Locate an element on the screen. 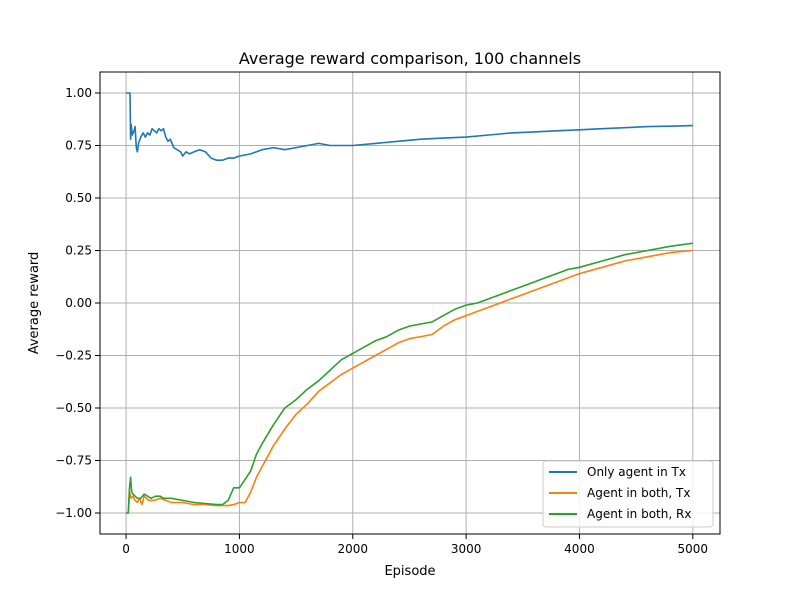 The image size is (800, 604). y-tick-label: −0.50 is located at coordinates (73, 408).